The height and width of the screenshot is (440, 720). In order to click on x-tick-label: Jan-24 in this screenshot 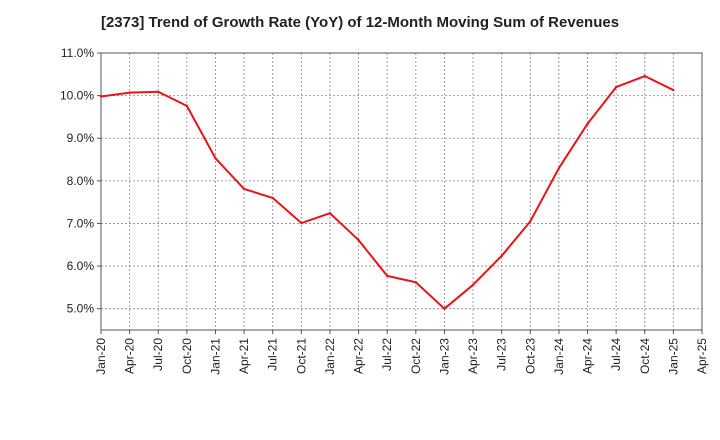, I will do `click(559, 356)`.